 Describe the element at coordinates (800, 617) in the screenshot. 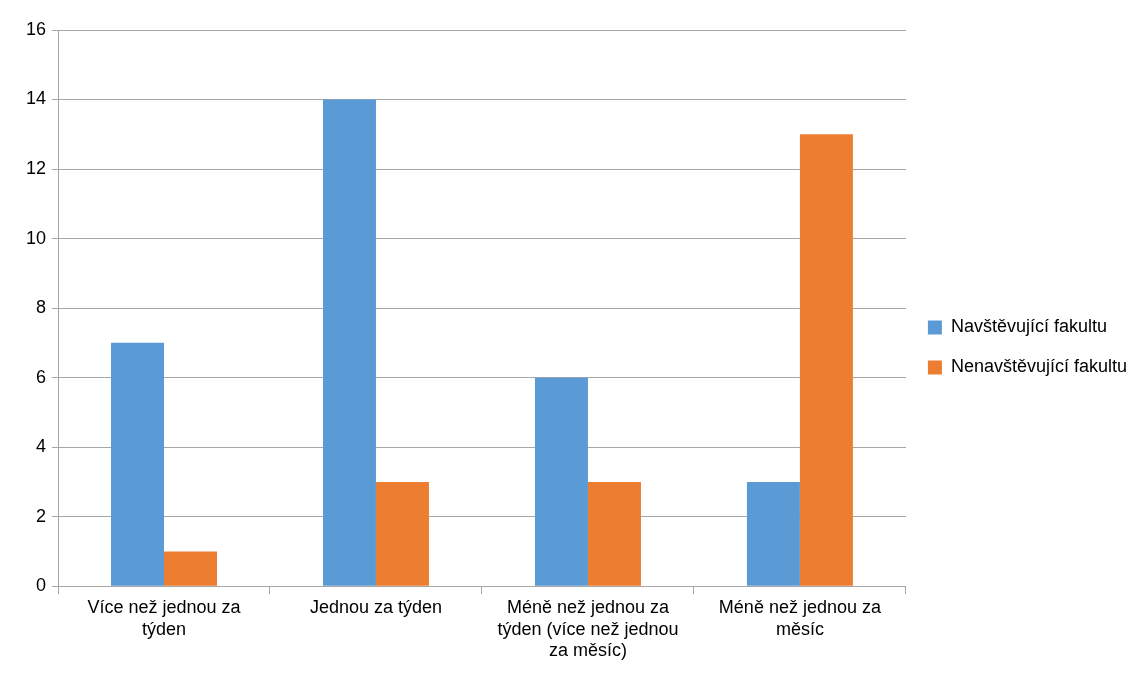

I see `x-tick-label: Méně než jednou za měsíc` at that location.